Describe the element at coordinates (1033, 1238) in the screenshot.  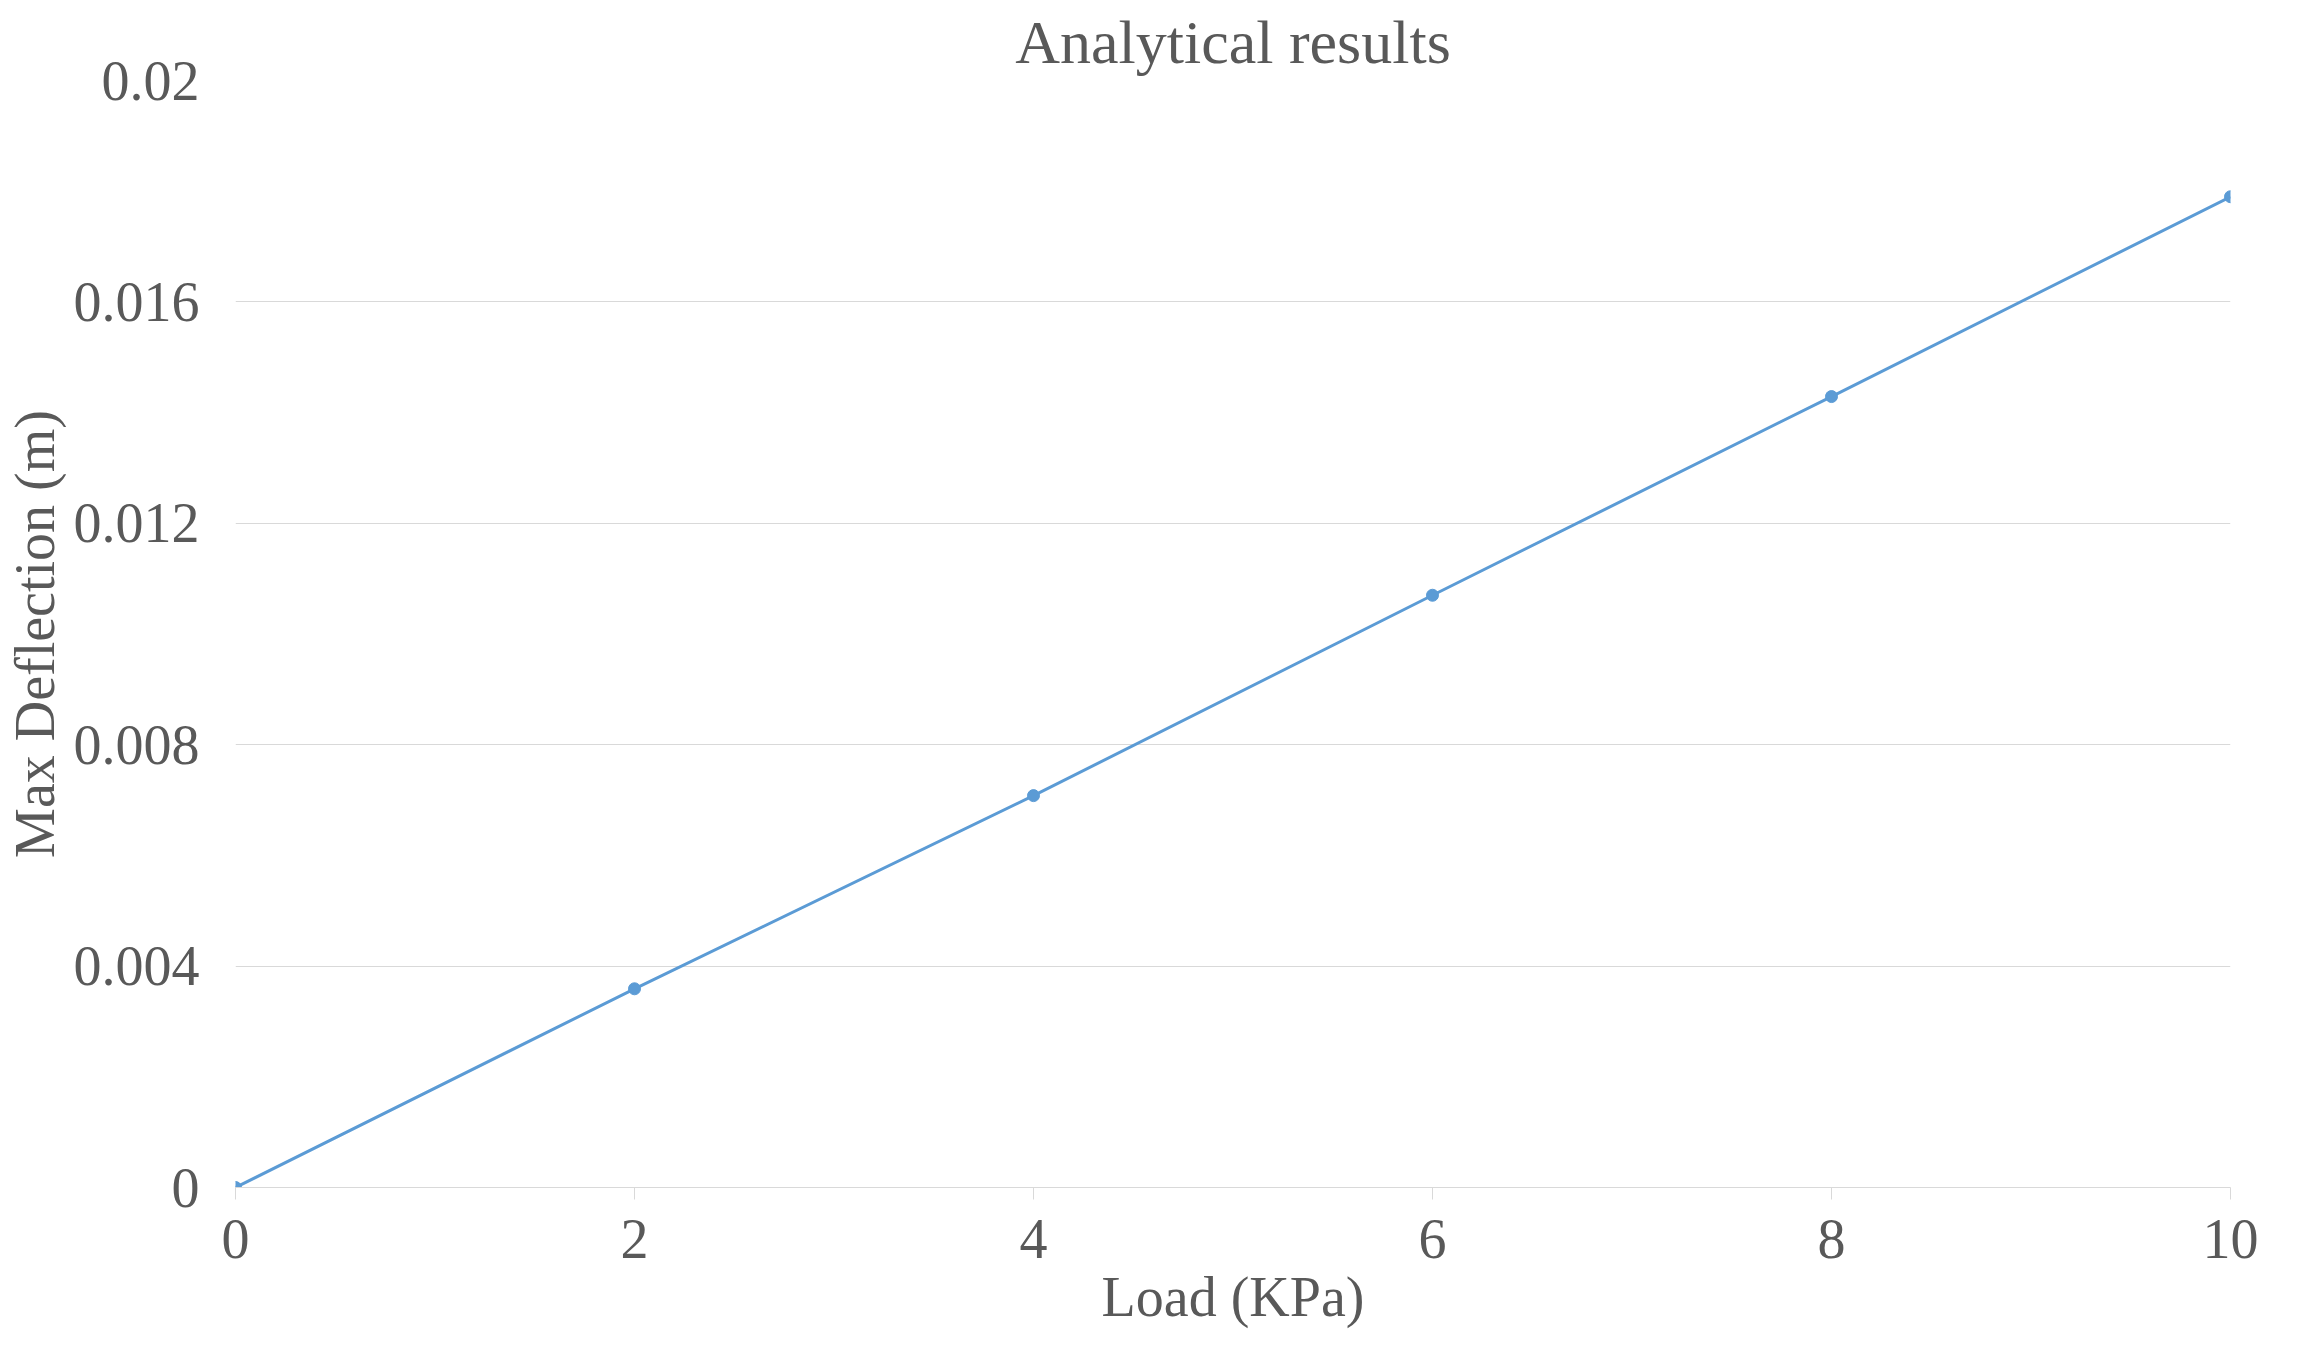
I see `x-tick-label: 4` at that location.